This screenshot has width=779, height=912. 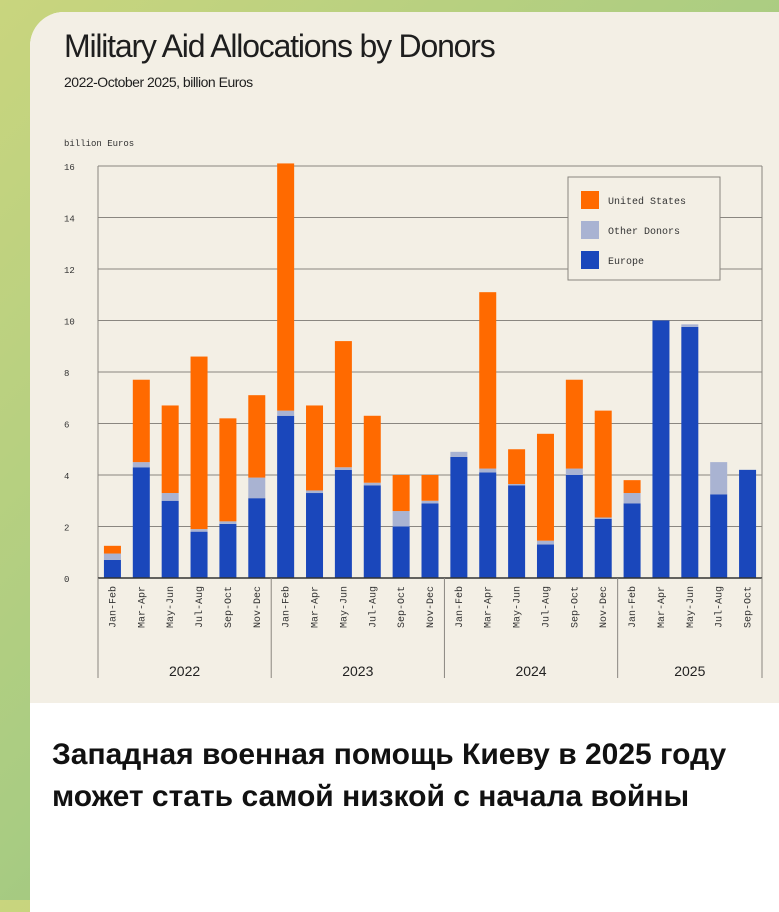 What do you see at coordinates (644, 232) in the screenshot?
I see `legend-label: Other Donors` at bounding box center [644, 232].